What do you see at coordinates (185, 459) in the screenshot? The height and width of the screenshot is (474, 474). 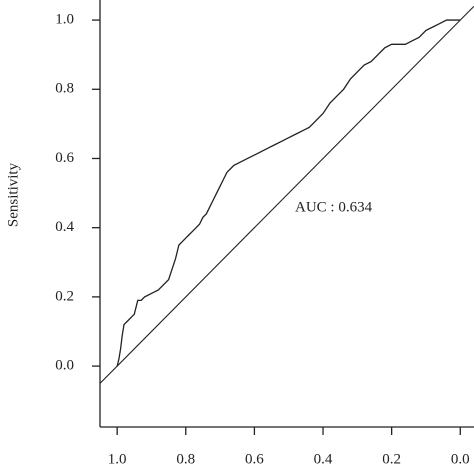 I see `x-tick-label: 0.8` at bounding box center [185, 459].